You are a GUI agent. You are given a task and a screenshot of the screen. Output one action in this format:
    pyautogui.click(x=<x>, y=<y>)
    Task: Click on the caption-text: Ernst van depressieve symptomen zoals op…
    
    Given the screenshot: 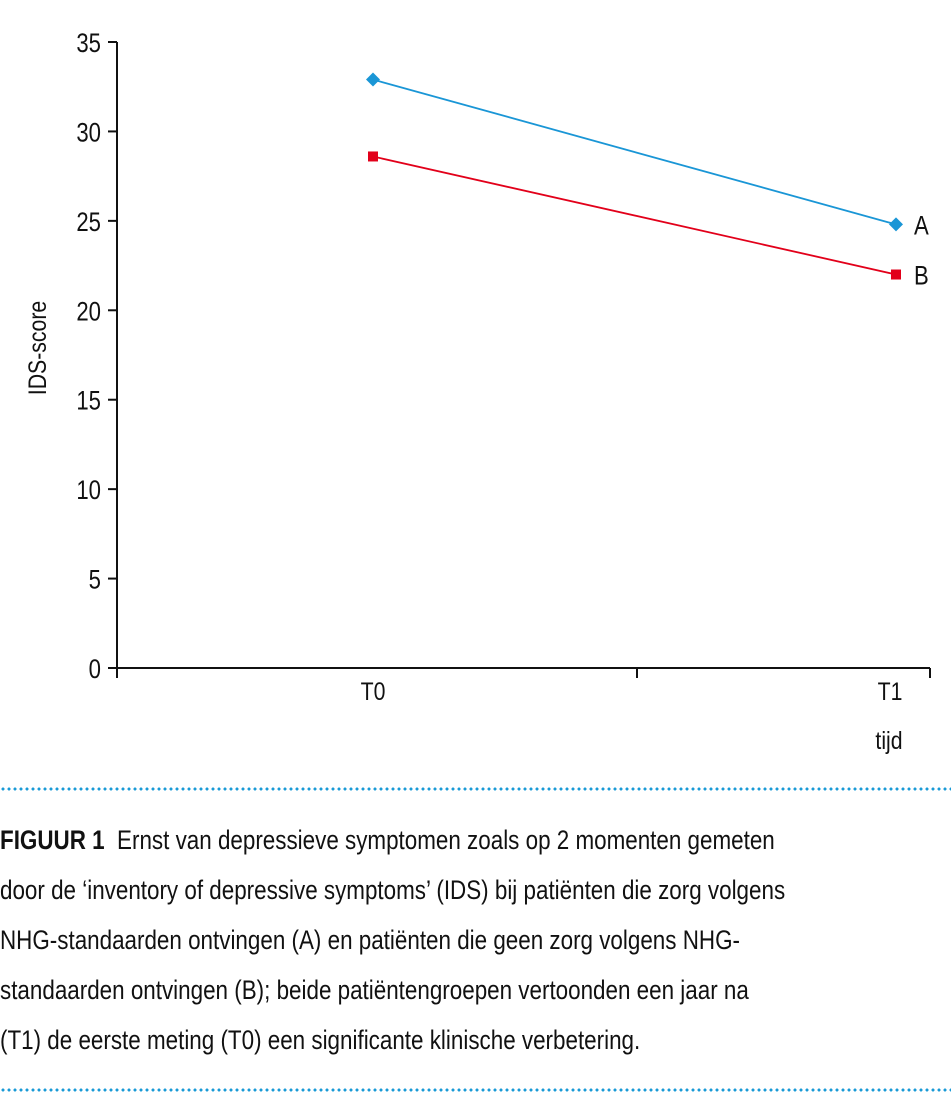 What is the action you would take?
    pyautogui.click(x=446, y=840)
    